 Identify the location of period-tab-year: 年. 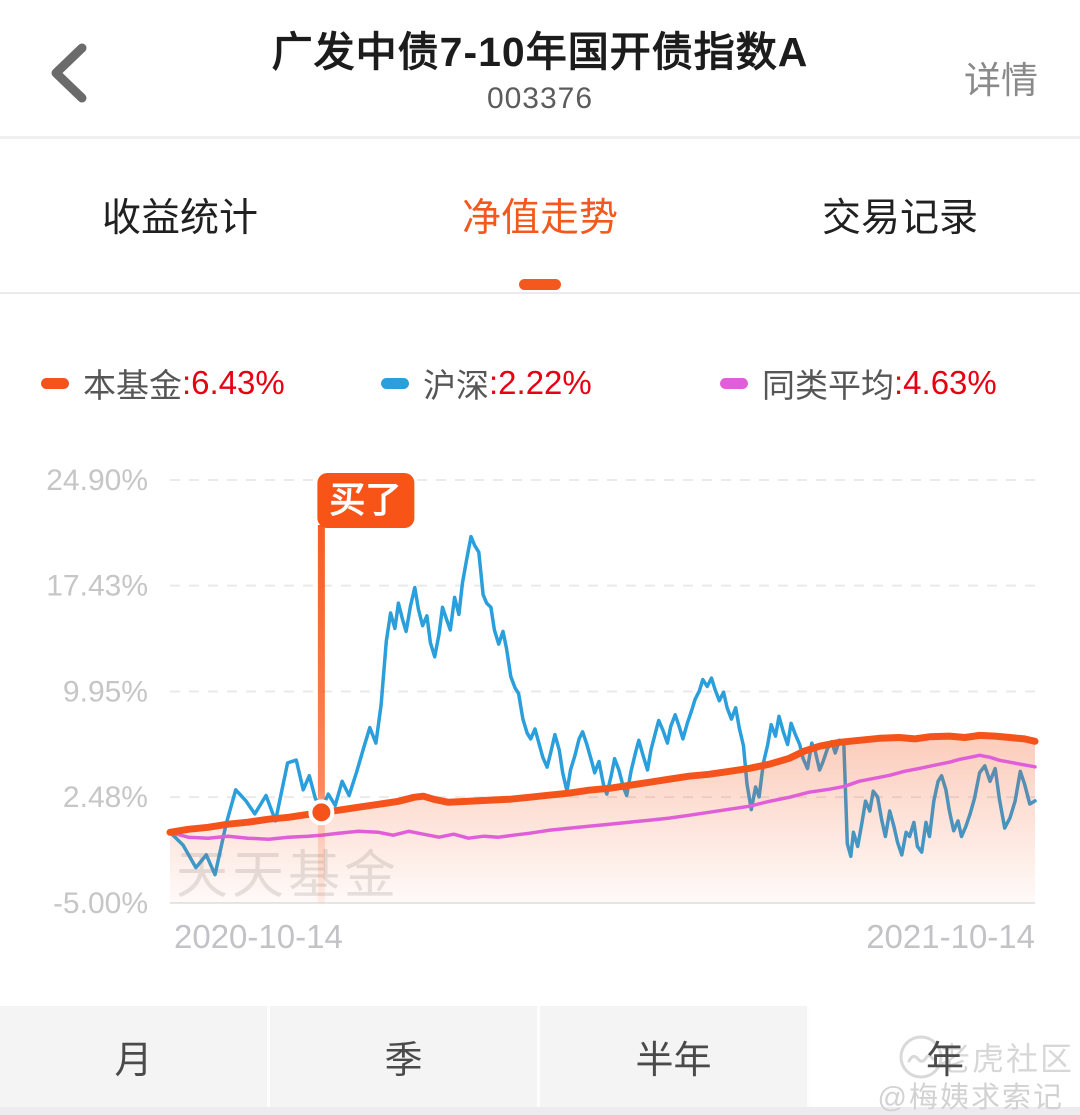
(945, 1056).